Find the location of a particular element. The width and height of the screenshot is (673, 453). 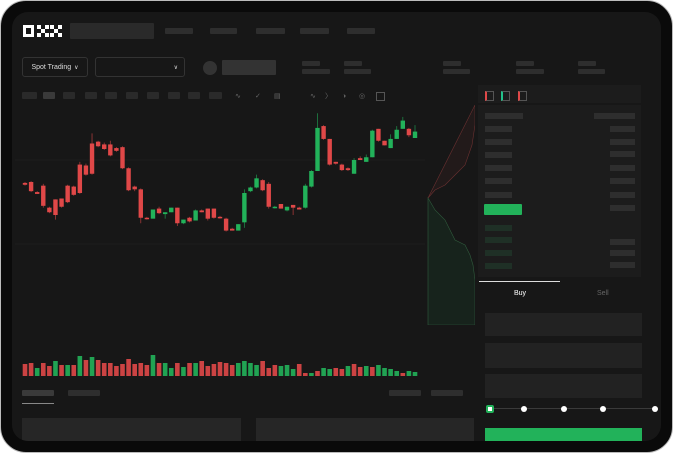

active-tab-underline is located at coordinates (38, 403).